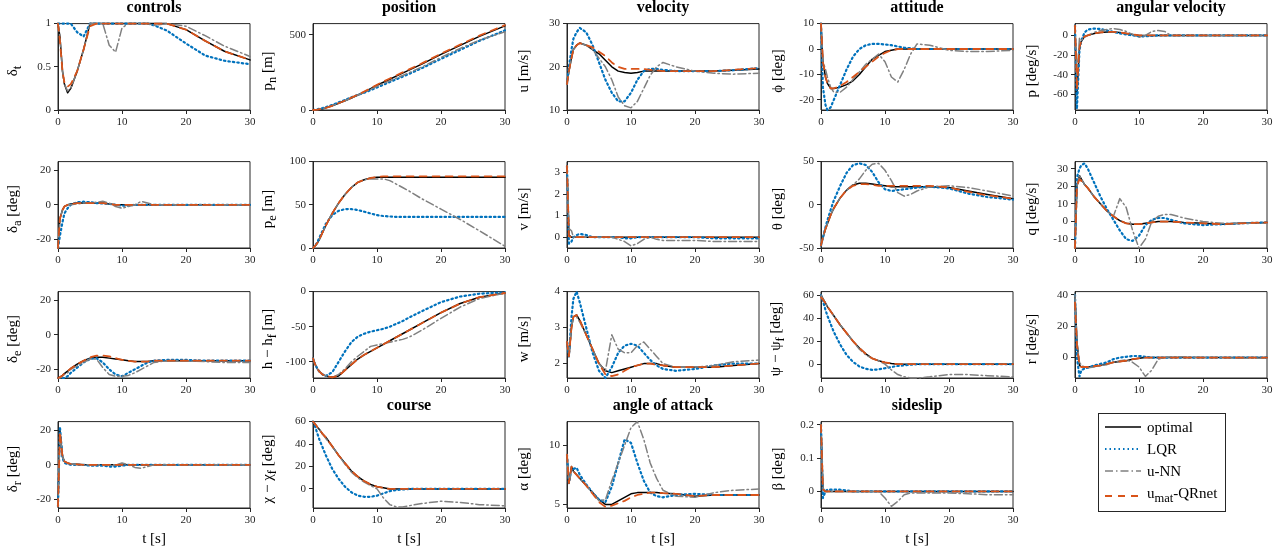 The image size is (1286, 555). I want to click on y-axis-title: v [m/s], so click(523, 209).